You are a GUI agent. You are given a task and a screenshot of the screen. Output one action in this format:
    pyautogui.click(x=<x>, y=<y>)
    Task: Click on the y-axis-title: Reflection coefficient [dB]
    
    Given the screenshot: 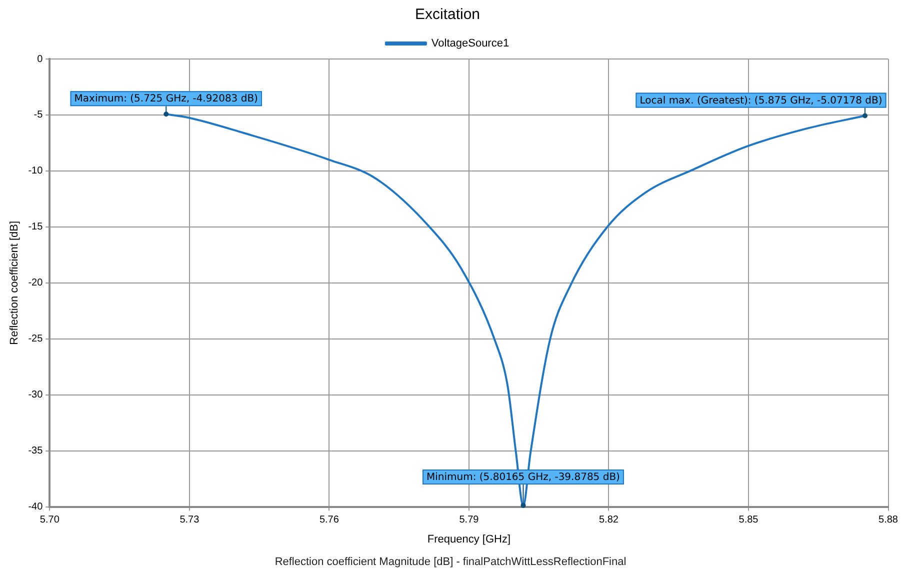 What is the action you would take?
    pyautogui.click(x=14, y=282)
    